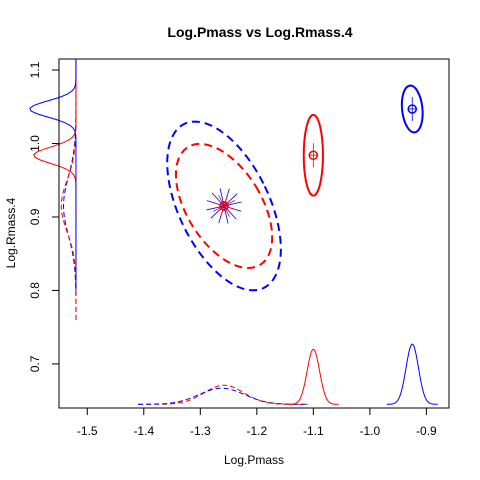 Image resolution: width=480 pixels, height=480 pixels. I want to click on x-axis: -1.5 -1.4 -1.3 -1.2 -1.1 -1.0 -0.9, so click(257, 422).